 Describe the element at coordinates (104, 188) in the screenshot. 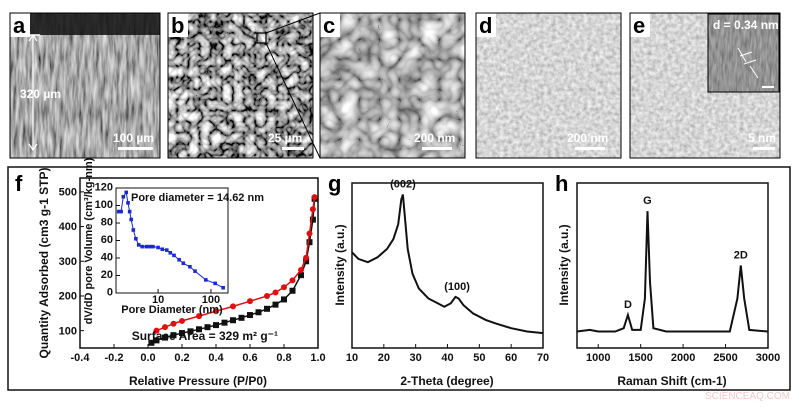

I see `y-tick-label: 120` at that location.